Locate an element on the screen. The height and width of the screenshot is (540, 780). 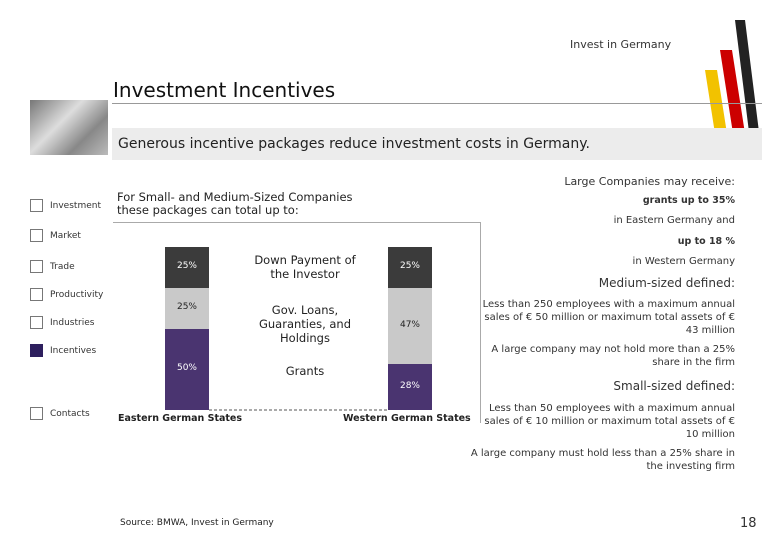
nav-item: Incentives is located at coordinates (63, 350).